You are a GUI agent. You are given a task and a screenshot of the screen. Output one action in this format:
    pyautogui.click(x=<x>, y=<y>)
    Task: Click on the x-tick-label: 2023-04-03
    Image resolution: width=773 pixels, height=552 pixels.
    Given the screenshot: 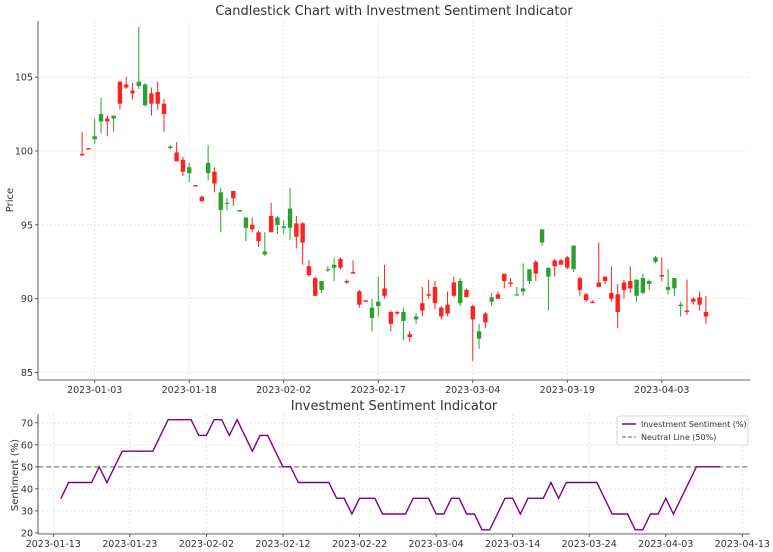 What is the action you would take?
    pyautogui.click(x=661, y=390)
    